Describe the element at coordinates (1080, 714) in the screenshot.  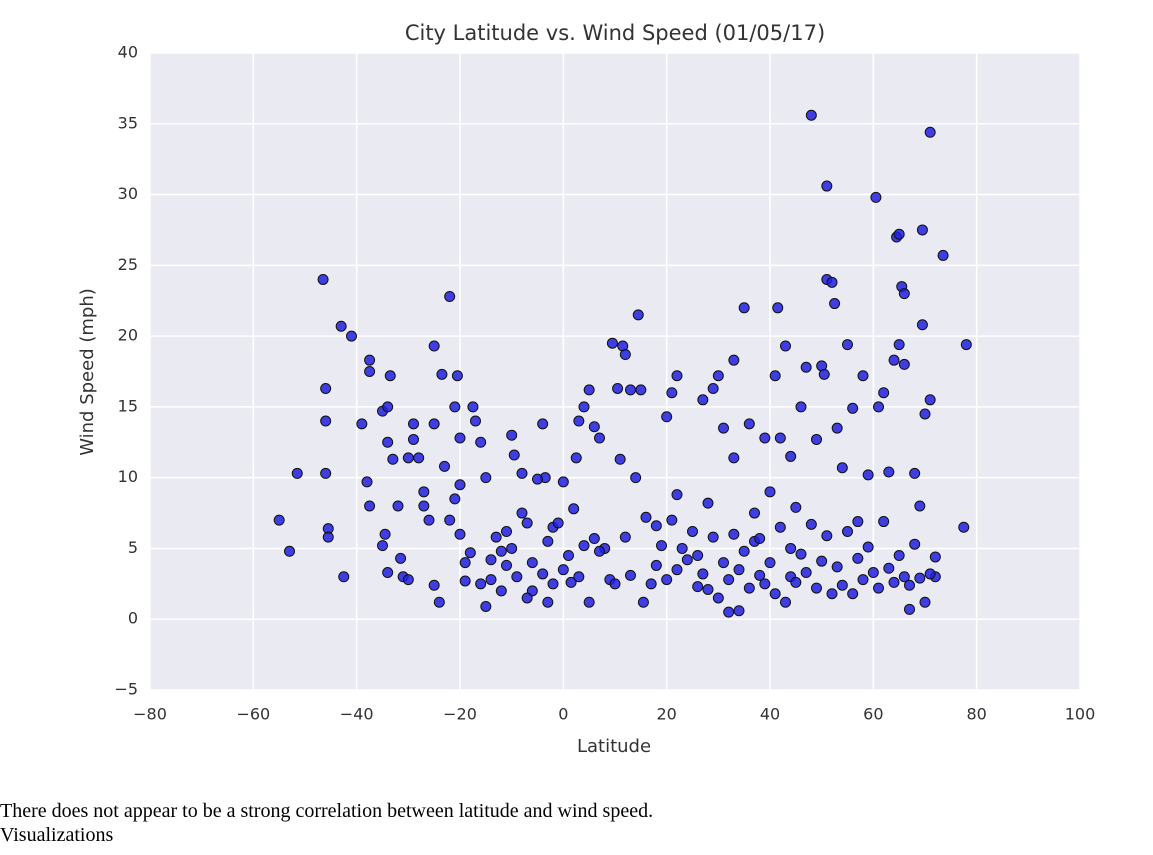
I see `x-tick-label: 100` at that location.